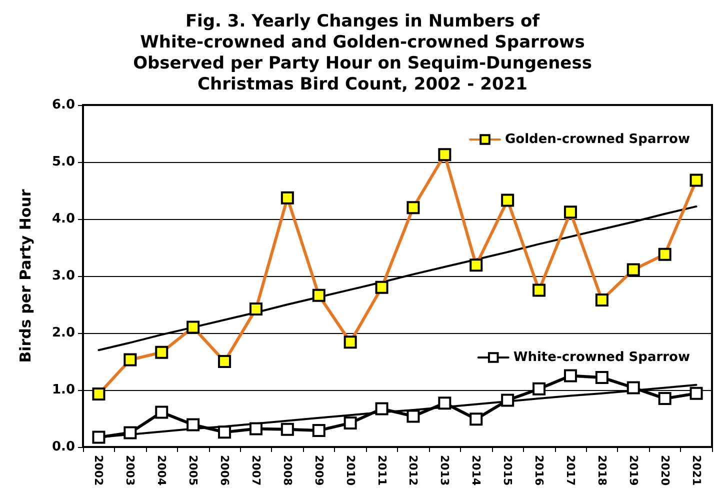 Image resolution: width=725 pixels, height=497 pixels. Describe the element at coordinates (63, 162) in the screenshot. I see `y-tick-label: 5.0` at that location.